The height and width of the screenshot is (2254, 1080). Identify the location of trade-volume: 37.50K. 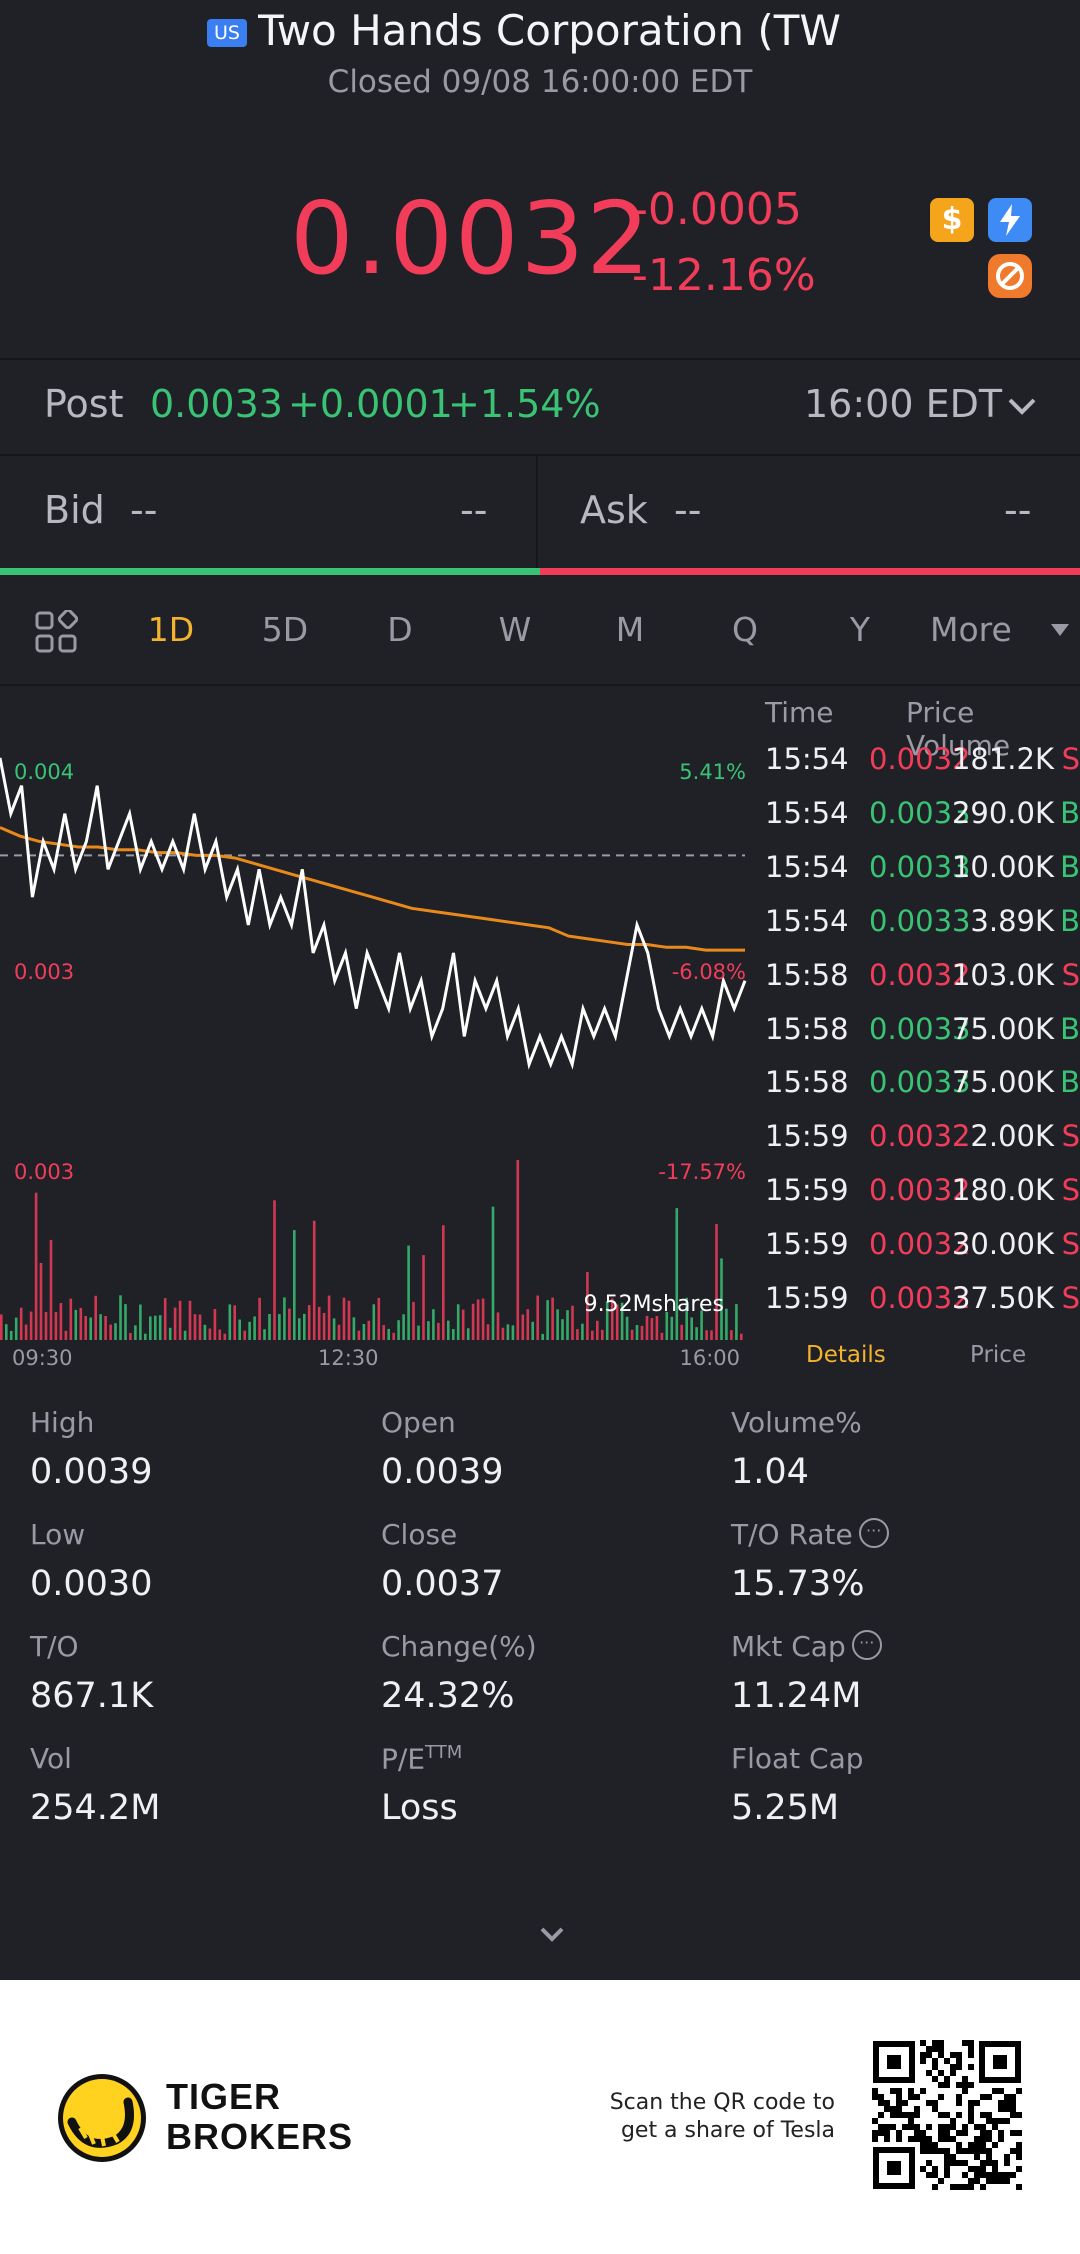
(1002, 1298).